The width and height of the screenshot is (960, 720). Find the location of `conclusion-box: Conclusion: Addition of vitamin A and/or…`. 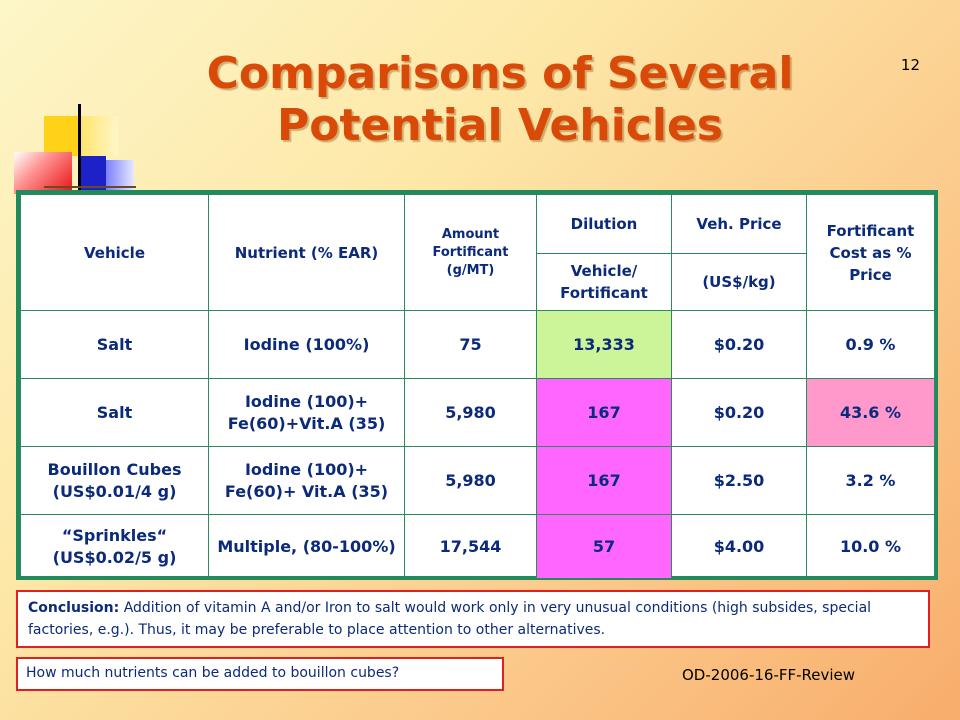

conclusion-box: Conclusion: Addition of vitamin A and/or… is located at coordinates (473, 619).